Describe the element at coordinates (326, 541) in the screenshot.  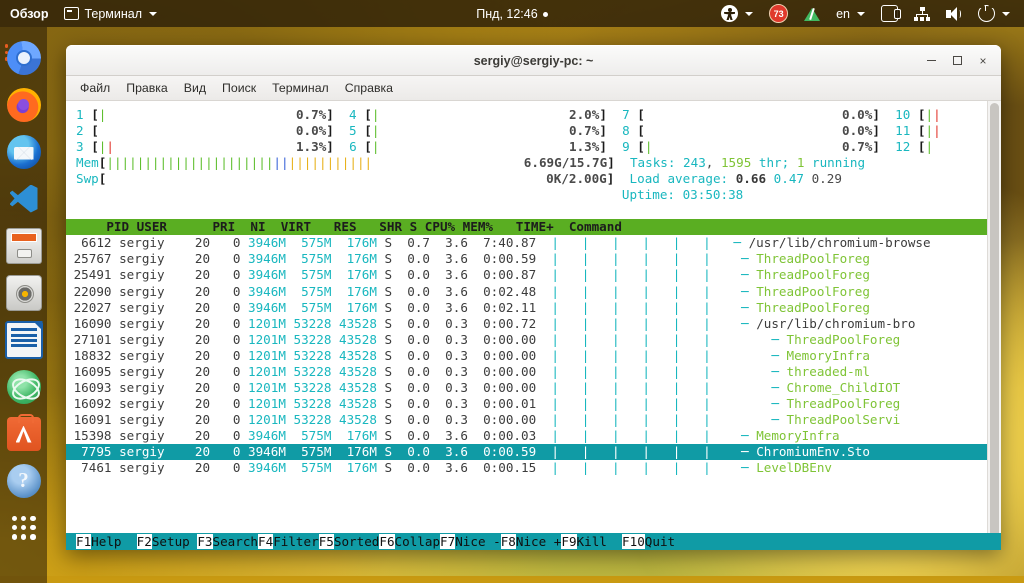
I see `fkey-f5: F5` at that location.